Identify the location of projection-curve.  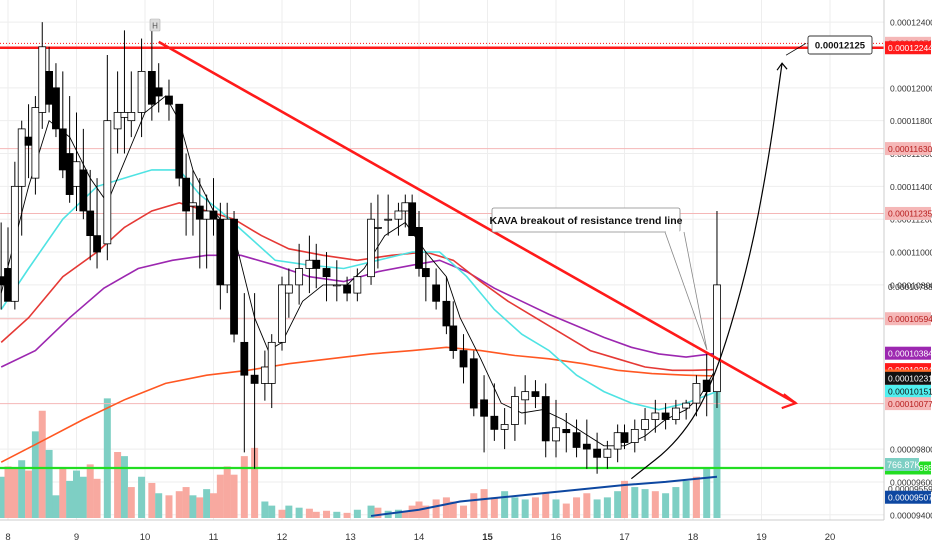
(706, 271).